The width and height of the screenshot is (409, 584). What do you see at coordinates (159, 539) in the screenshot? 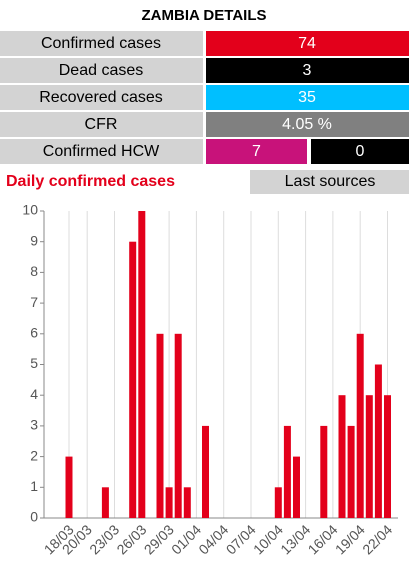
I see `x-tick-label: 29/03` at bounding box center [159, 539].